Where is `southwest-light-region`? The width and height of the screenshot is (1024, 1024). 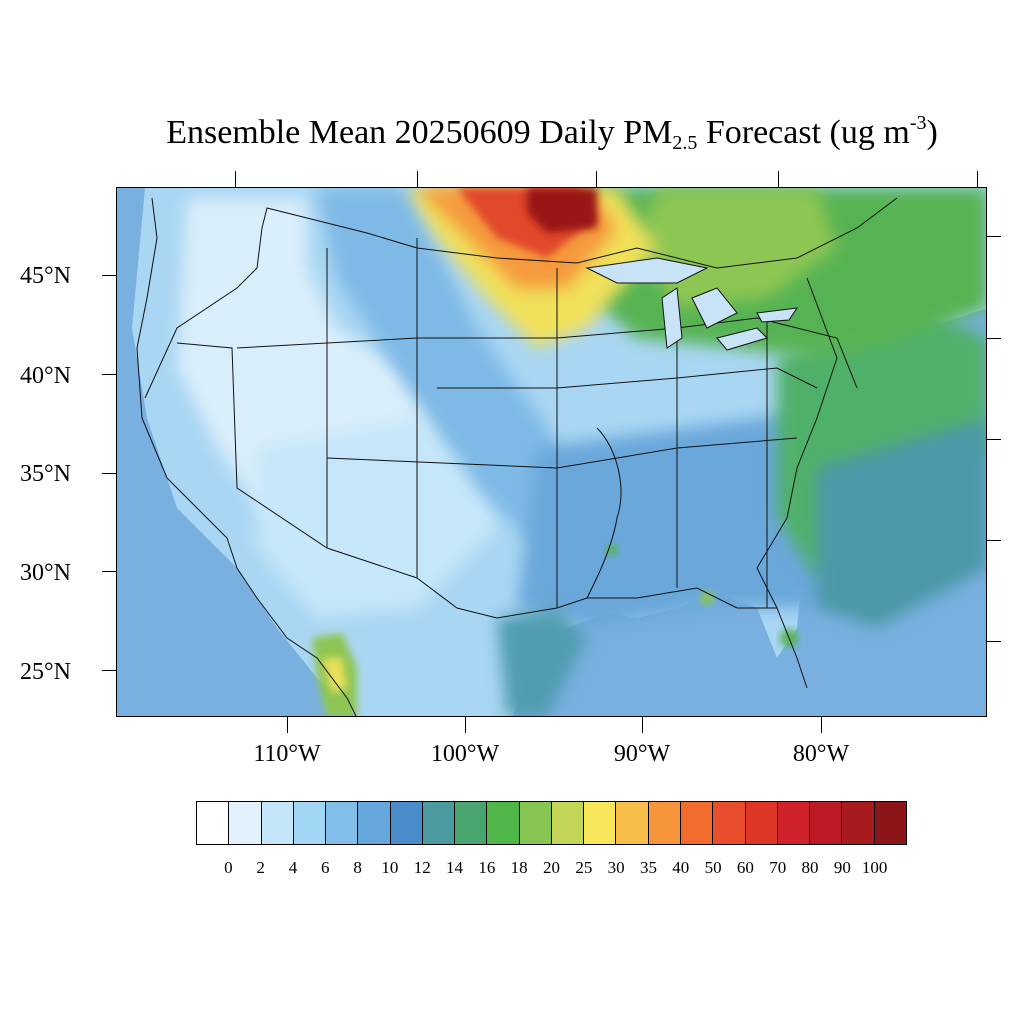
southwest-light-region is located at coordinates (377, 518).